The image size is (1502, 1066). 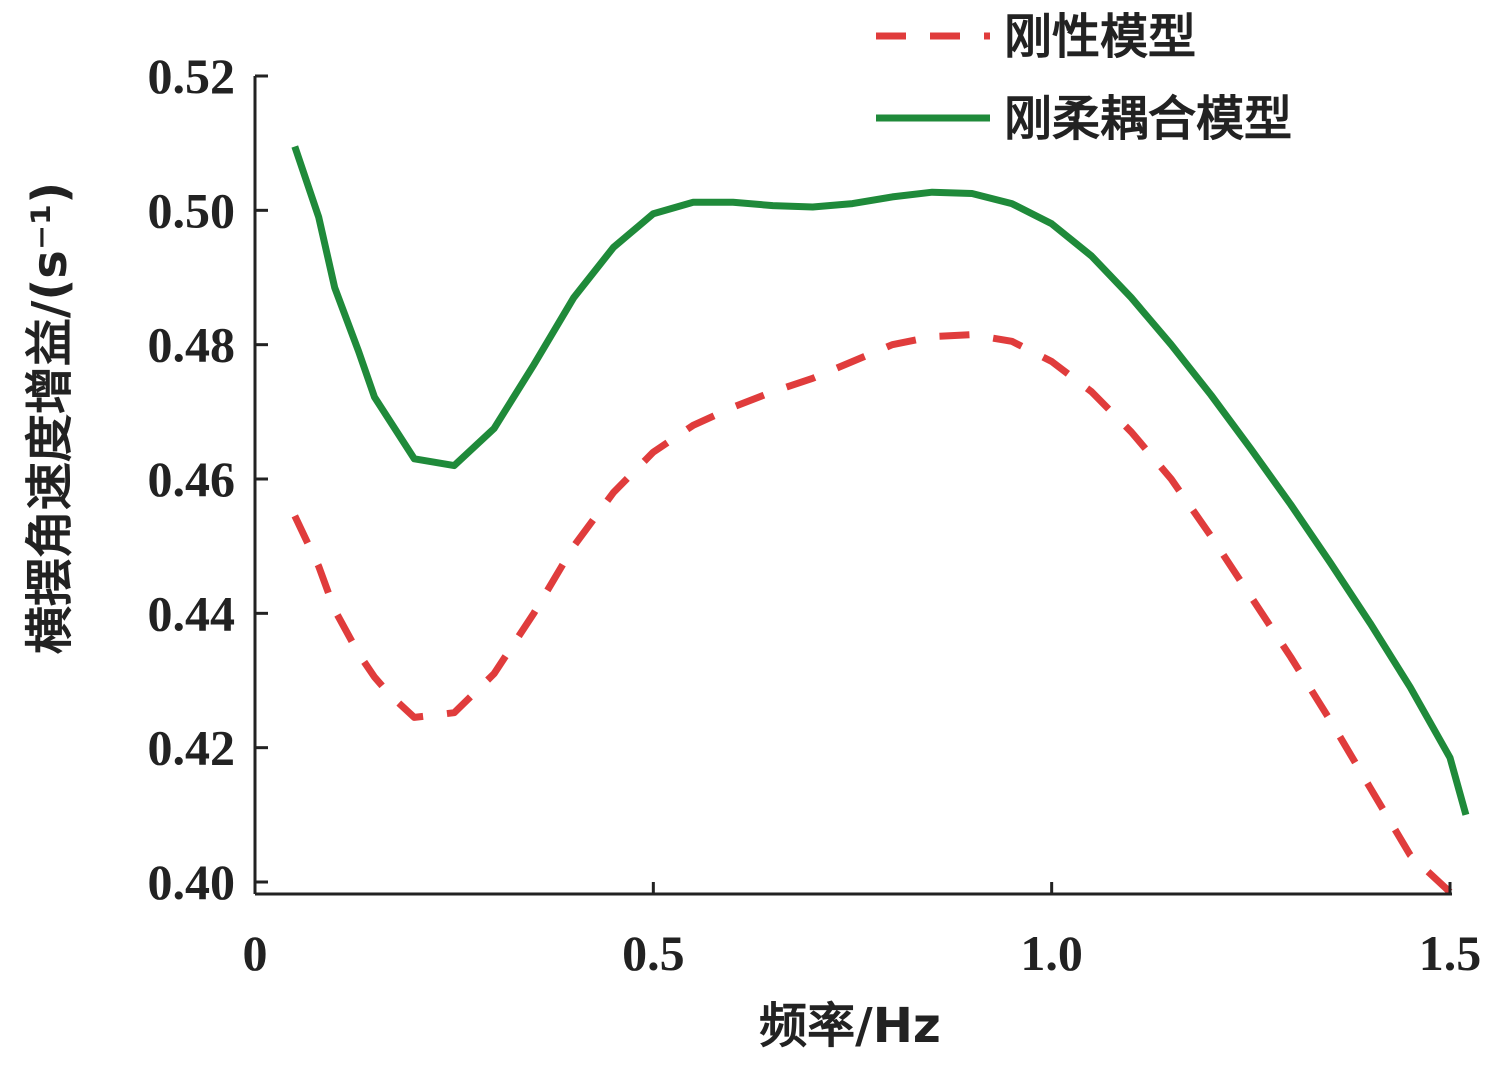 I want to click on y-tick-label: 0.50, so click(x=192, y=210).